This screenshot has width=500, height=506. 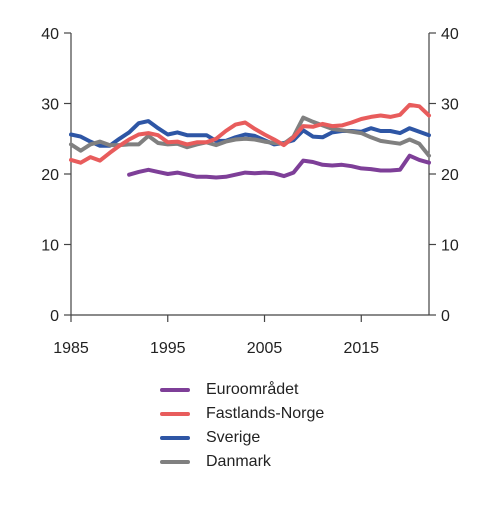 What do you see at coordinates (445, 316) in the screenshot?
I see `y-tick-label-right: 0` at bounding box center [445, 316].